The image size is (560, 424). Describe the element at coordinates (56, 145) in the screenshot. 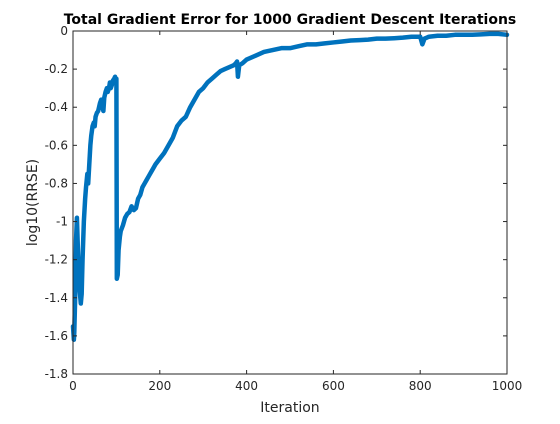

I see `y-tick-label: -0.6` at that location.